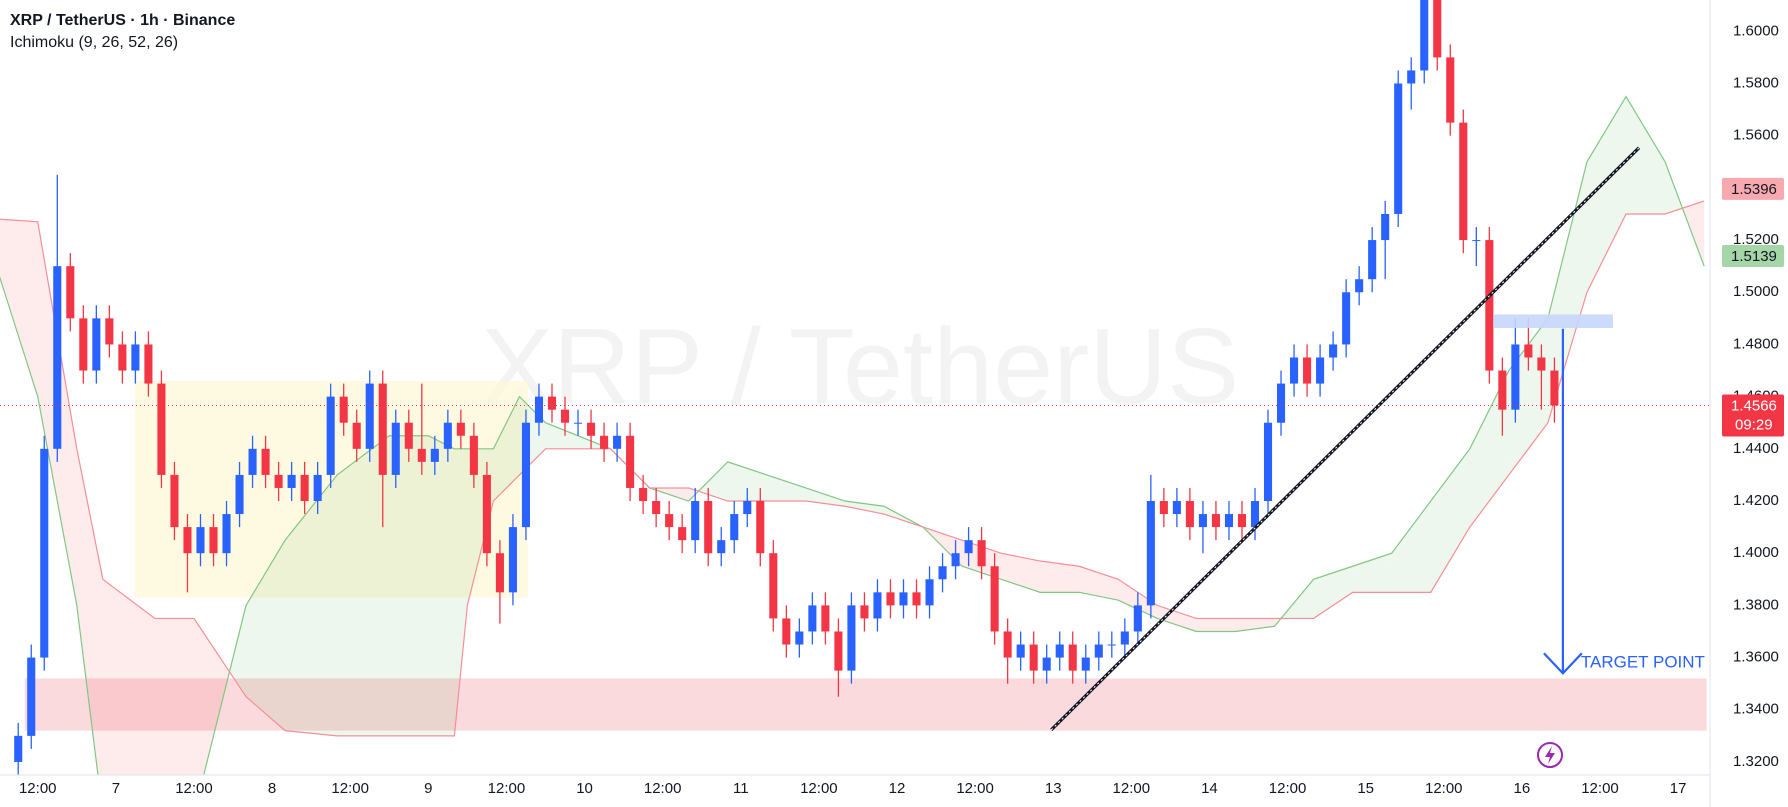 The width and height of the screenshot is (1788, 807). What do you see at coordinates (1553, 321) in the screenshot?
I see `target-box` at bounding box center [1553, 321].